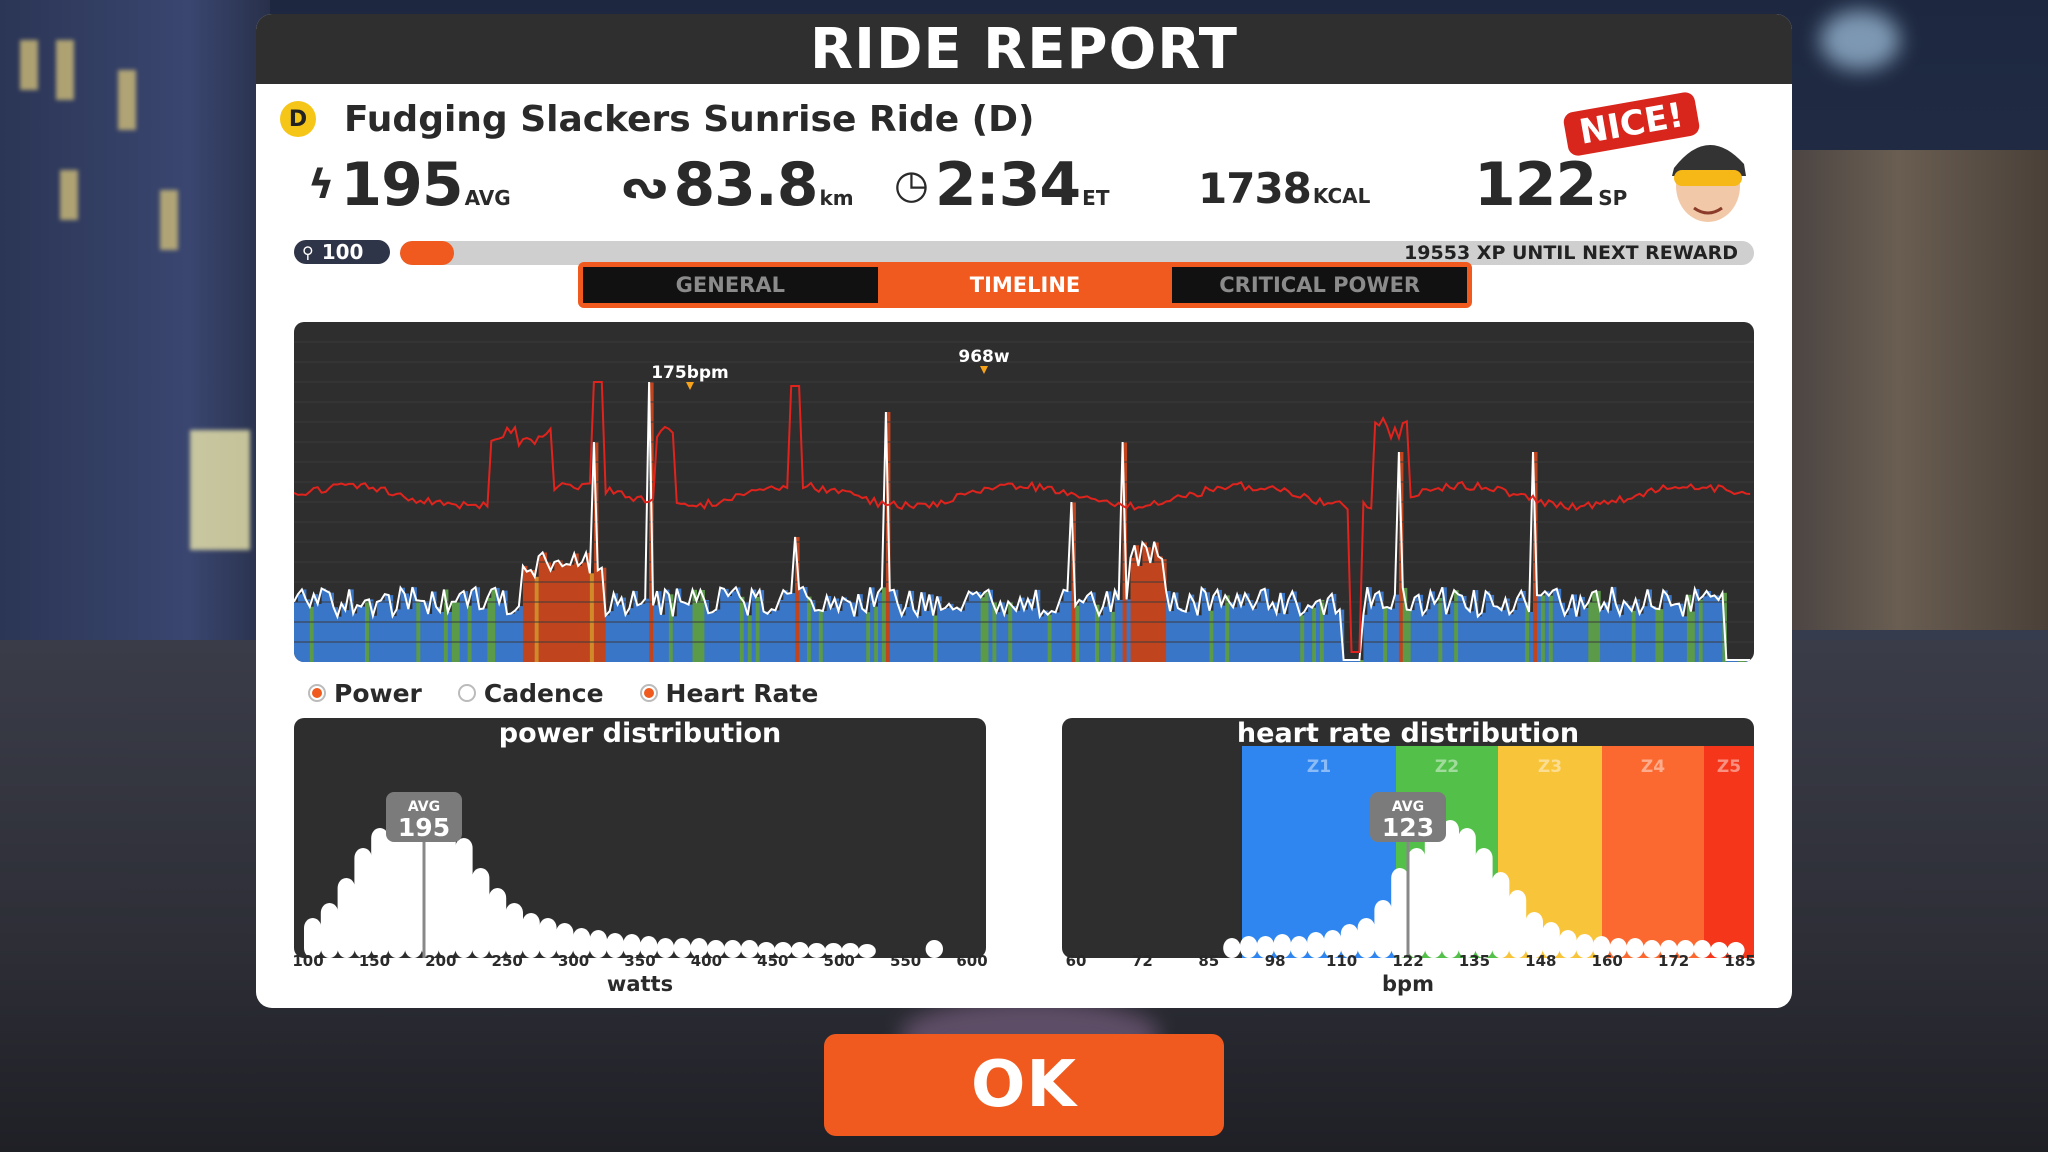 This screenshot has height=1152, width=2048. What do you see at coordinates (1275, 961) in the screenshot?
I see `axis-tick-label: 98` at bounding box center [1275, 961].